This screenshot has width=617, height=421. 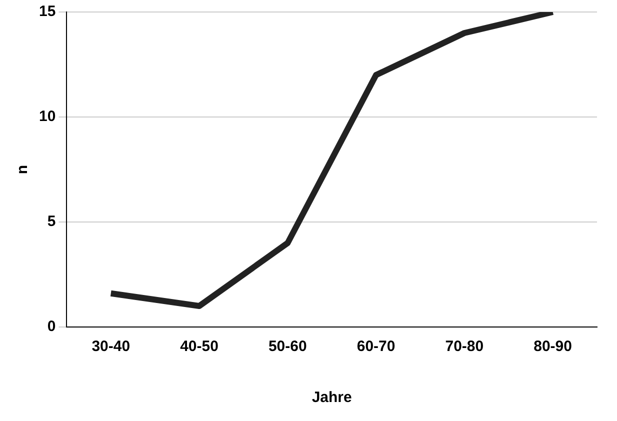 I want to click on y-tick-label: 5, so click(x=51, y=221).